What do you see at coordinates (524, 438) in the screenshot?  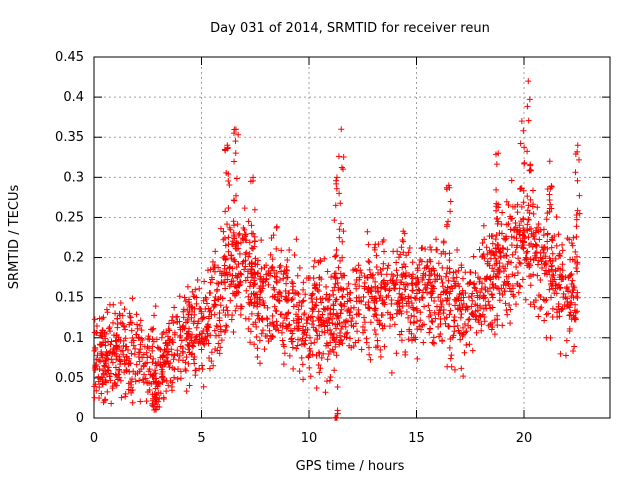 I see `x-tick-label: 20` at bounding box center [524, 438].